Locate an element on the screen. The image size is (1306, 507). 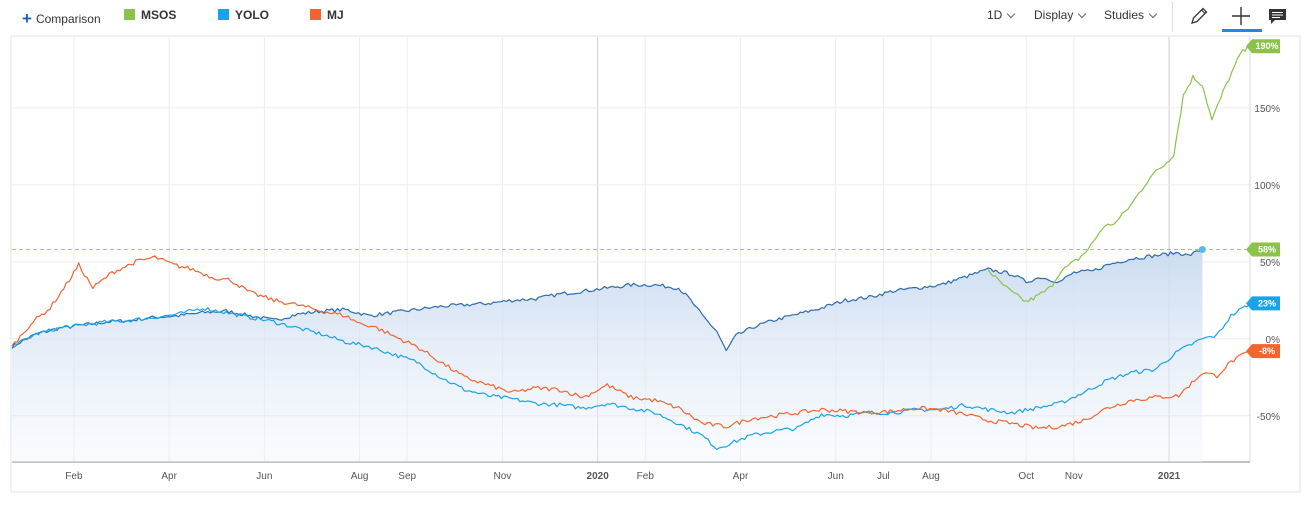
end-value-badge: 23% is located at coordinates (1263, 303).